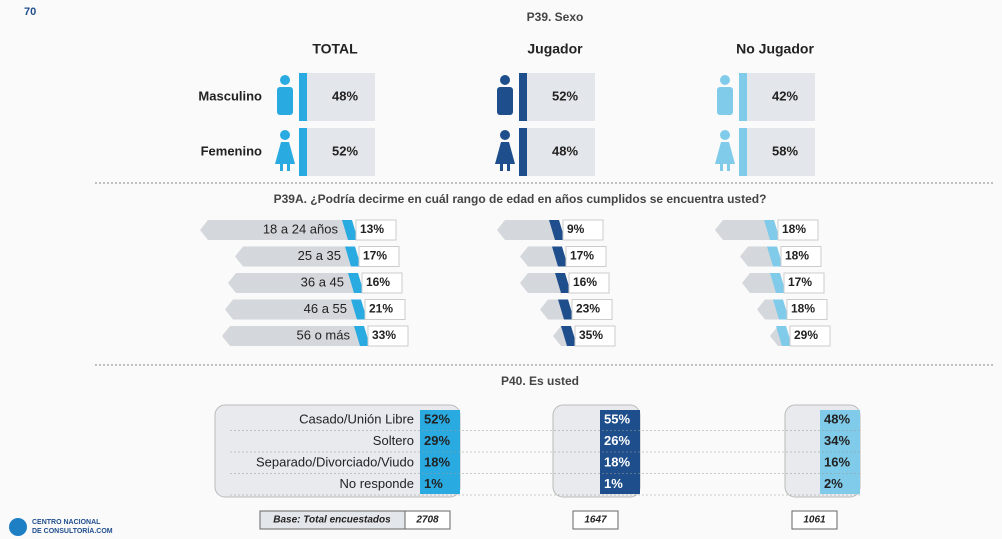  Describe the element at coordinates (591, 335) in the screenshot. I see `value: 35%` at that location.